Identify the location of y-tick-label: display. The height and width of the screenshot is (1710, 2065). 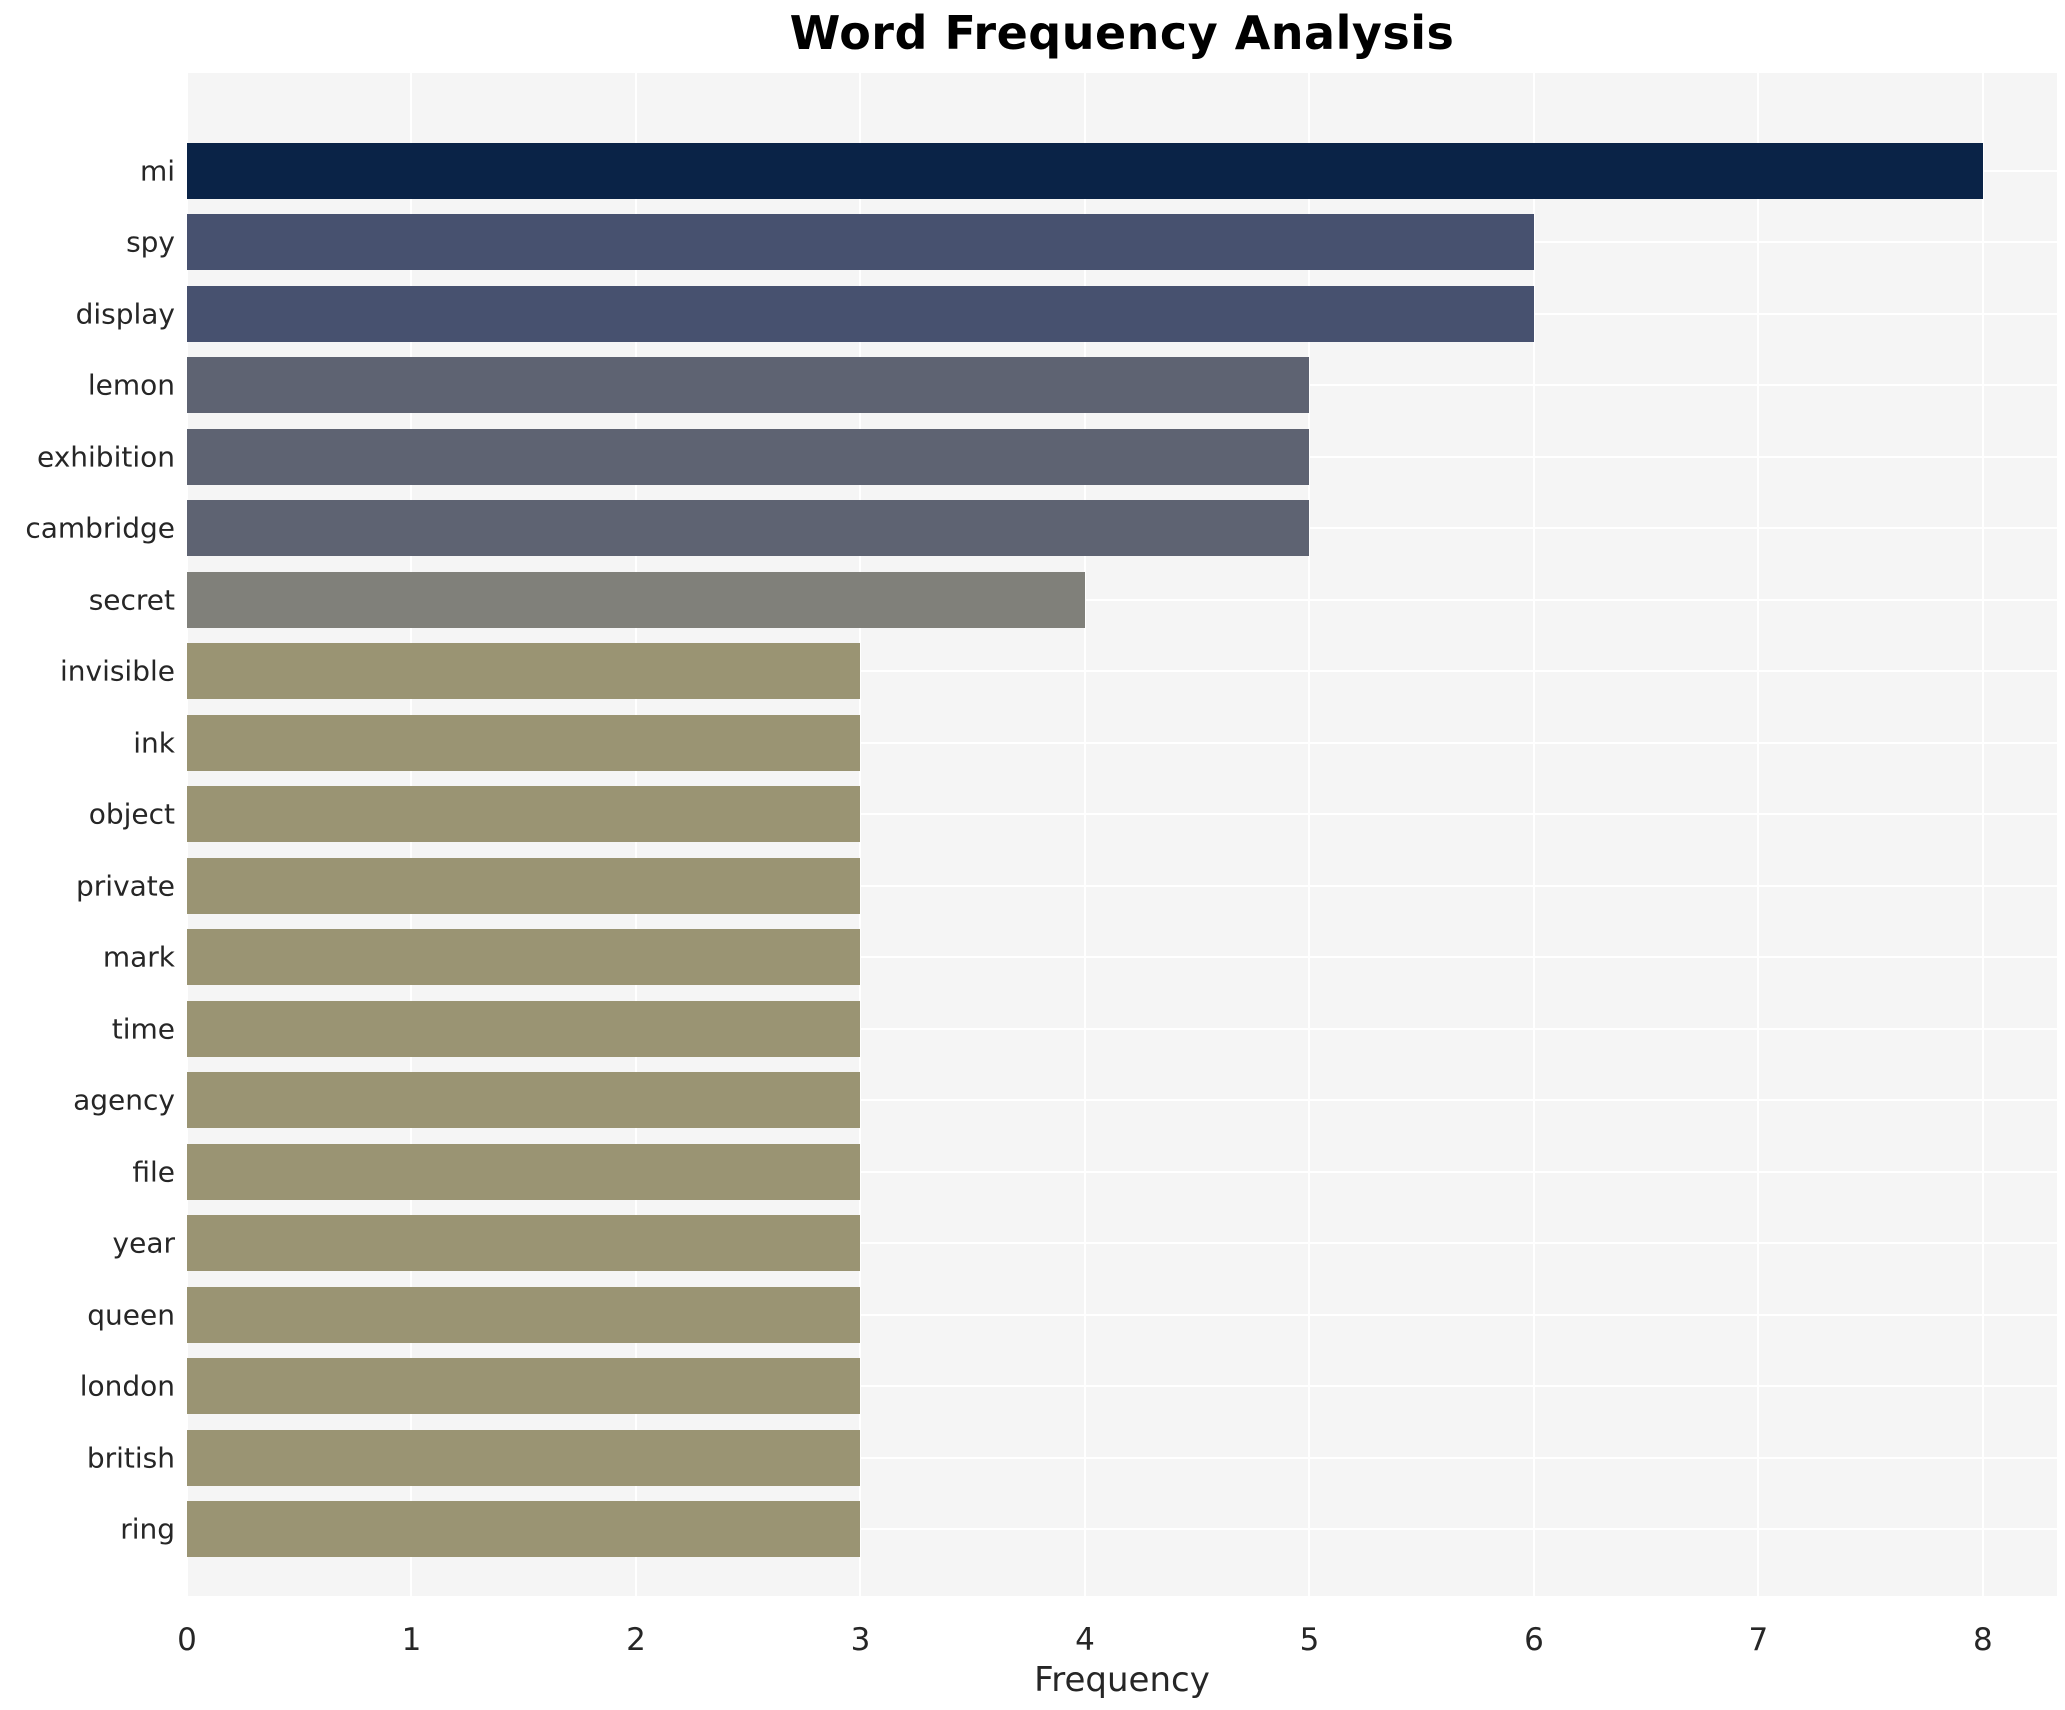
(125, 314).